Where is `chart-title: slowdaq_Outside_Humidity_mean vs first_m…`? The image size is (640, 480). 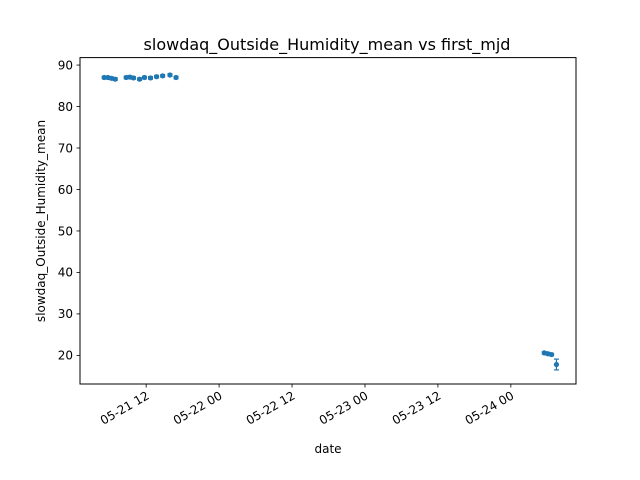
chart-title: slowdaq_Outside_Humidity_mean vs first_m… is located at coordinates (327, 45).